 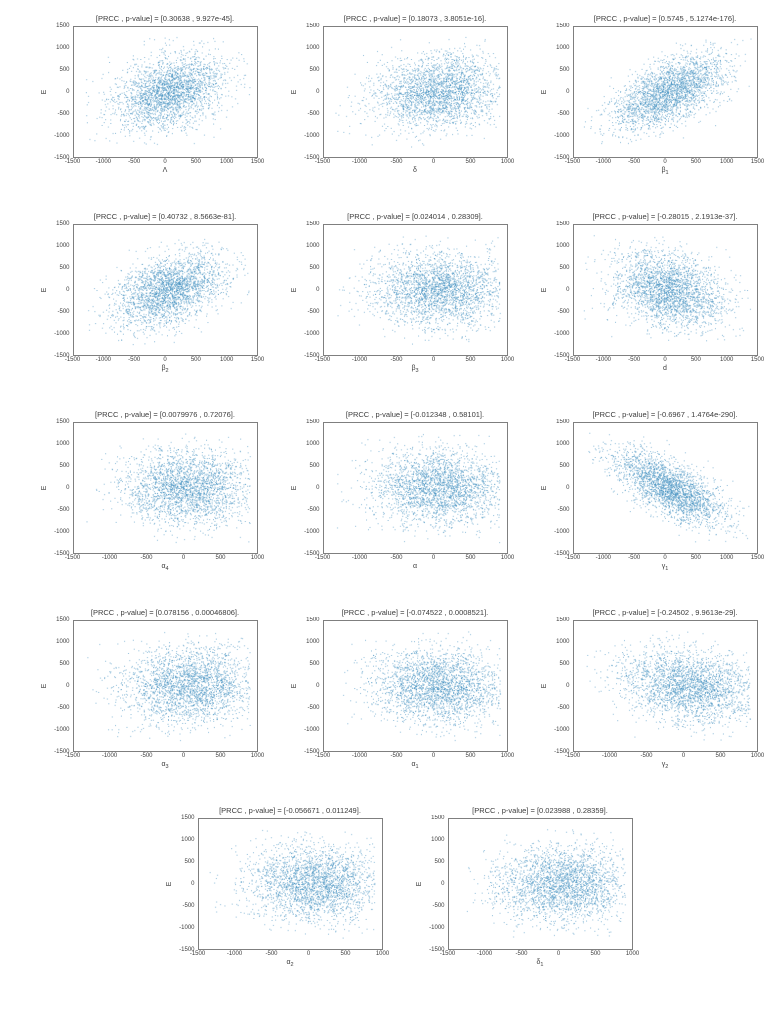 I want to click on x-axis-label: δ1, so click(x=540, y=965).